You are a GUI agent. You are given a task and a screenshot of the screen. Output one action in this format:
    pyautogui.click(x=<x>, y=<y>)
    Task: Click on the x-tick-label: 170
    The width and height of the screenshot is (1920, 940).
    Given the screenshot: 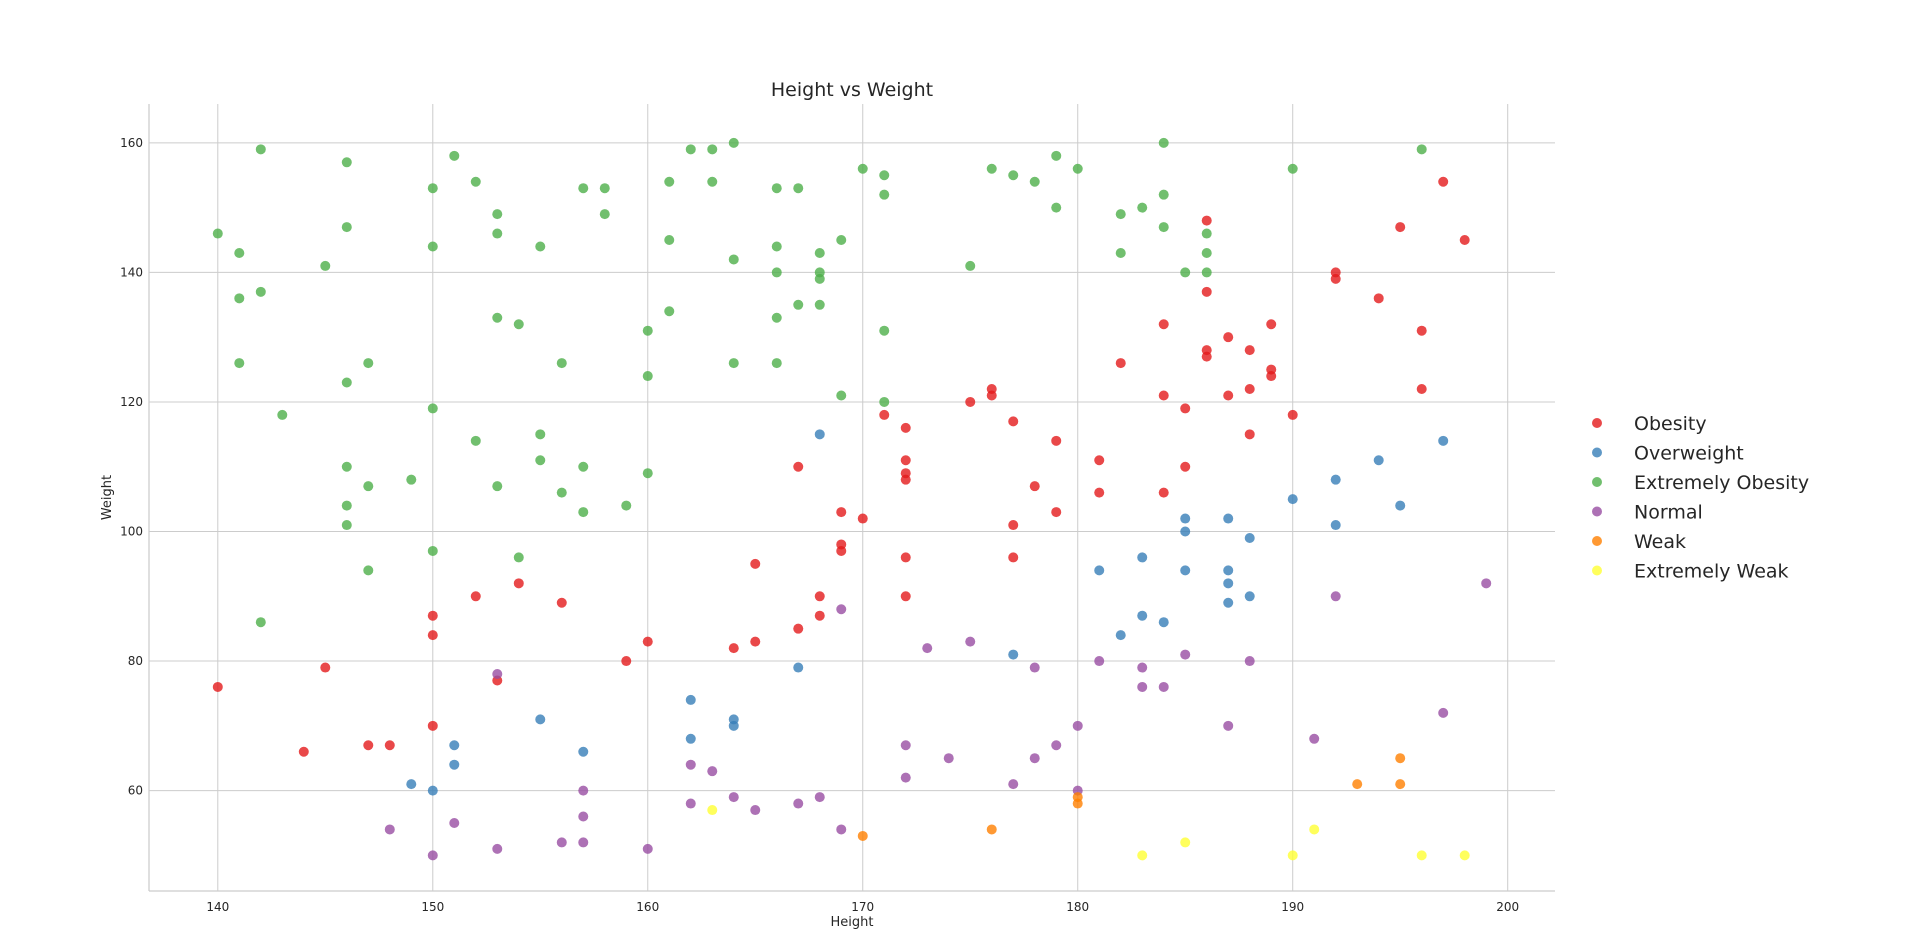 What is the action you would take?
    pyautogui.click(x=862, y=907)
    